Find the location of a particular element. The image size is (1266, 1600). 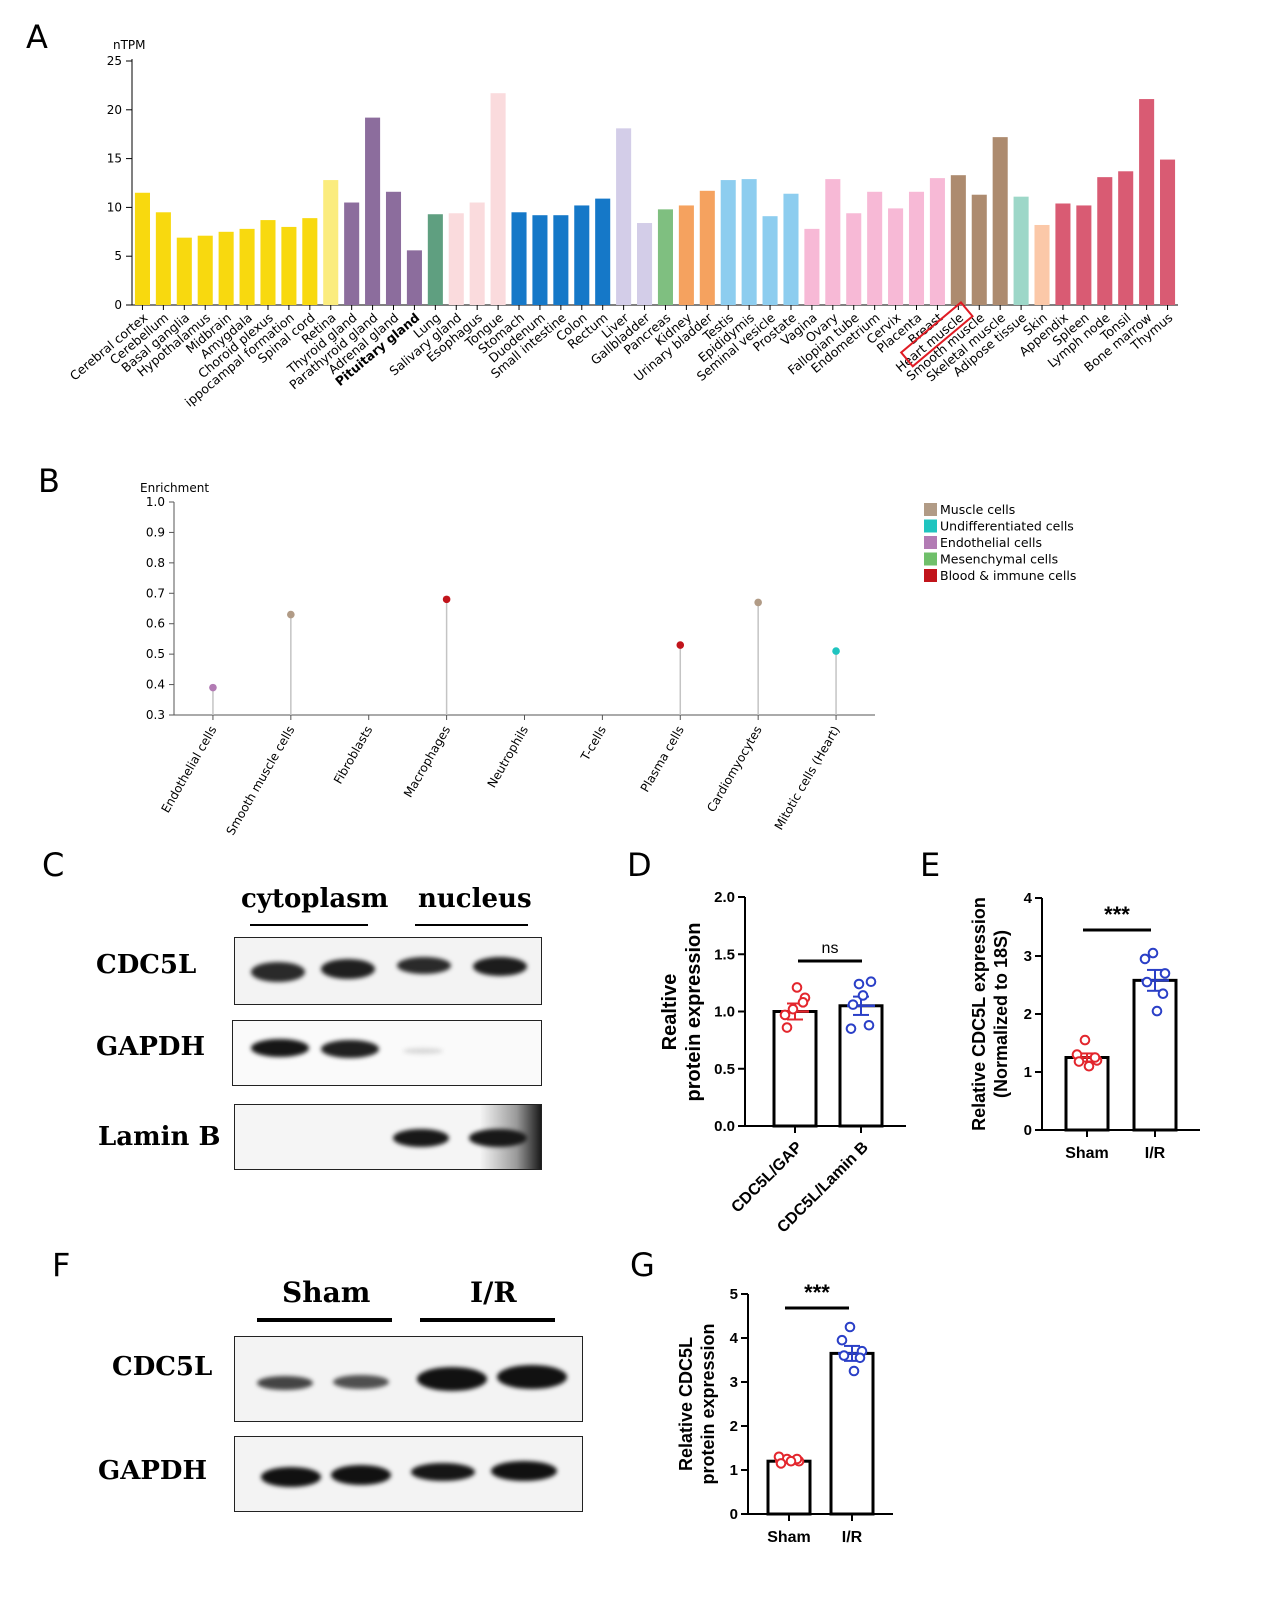

blot-c-row-label: GAPDH is located at coordinates (151, 1047).